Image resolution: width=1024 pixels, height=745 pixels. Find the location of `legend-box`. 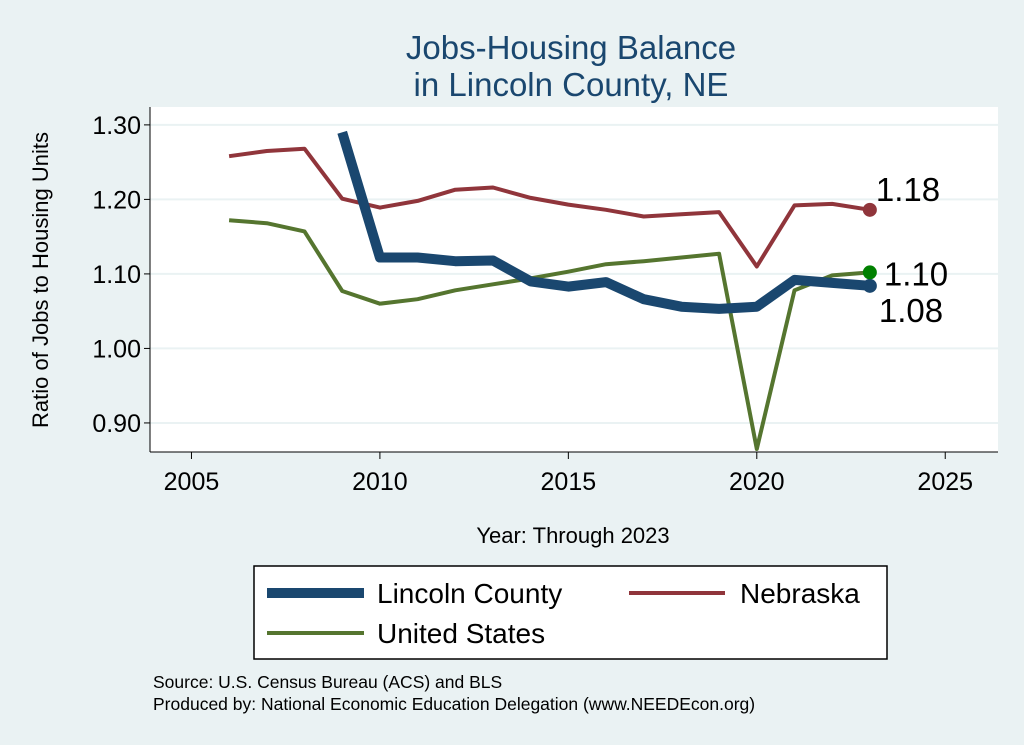

legend-box is located at coordinates (570, 612).